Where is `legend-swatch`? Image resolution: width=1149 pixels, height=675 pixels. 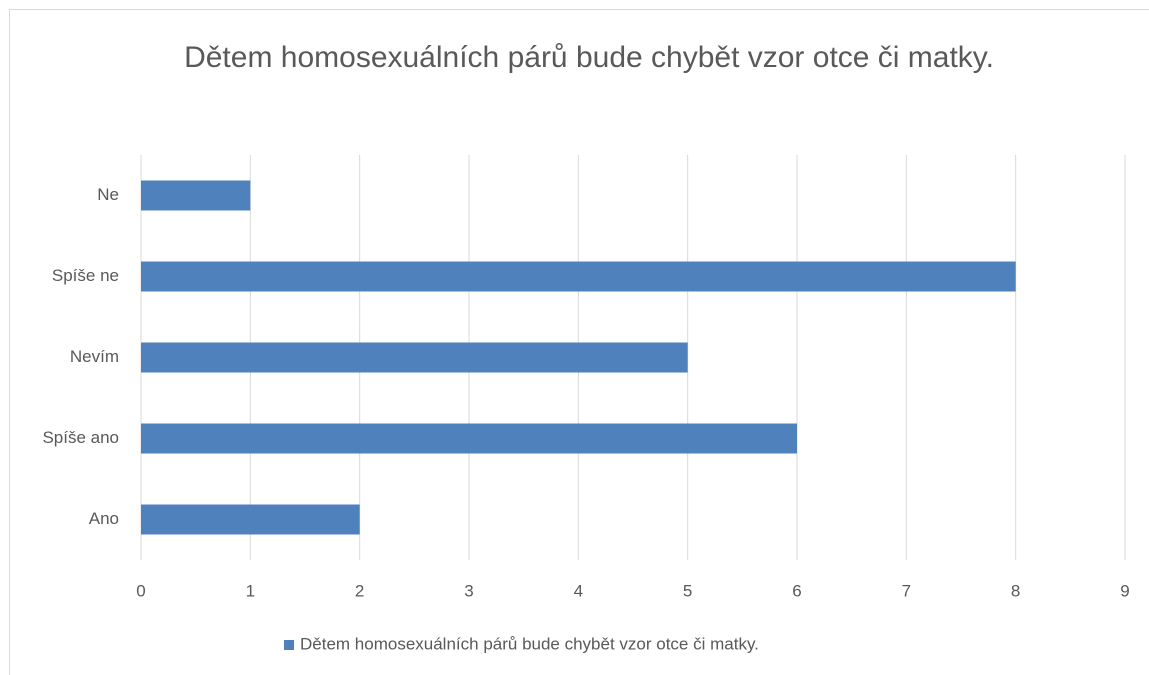 legend-swatch is located at coordinates (289, 645).